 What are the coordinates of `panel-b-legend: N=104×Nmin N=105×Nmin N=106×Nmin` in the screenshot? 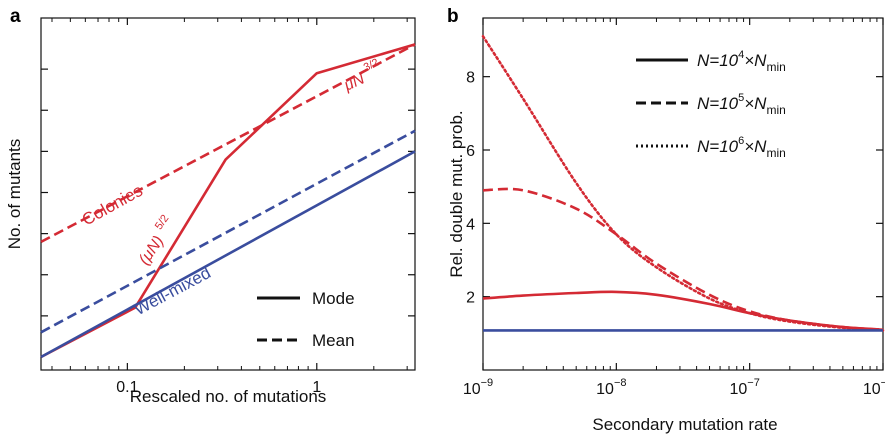 It's located at (711, 104).